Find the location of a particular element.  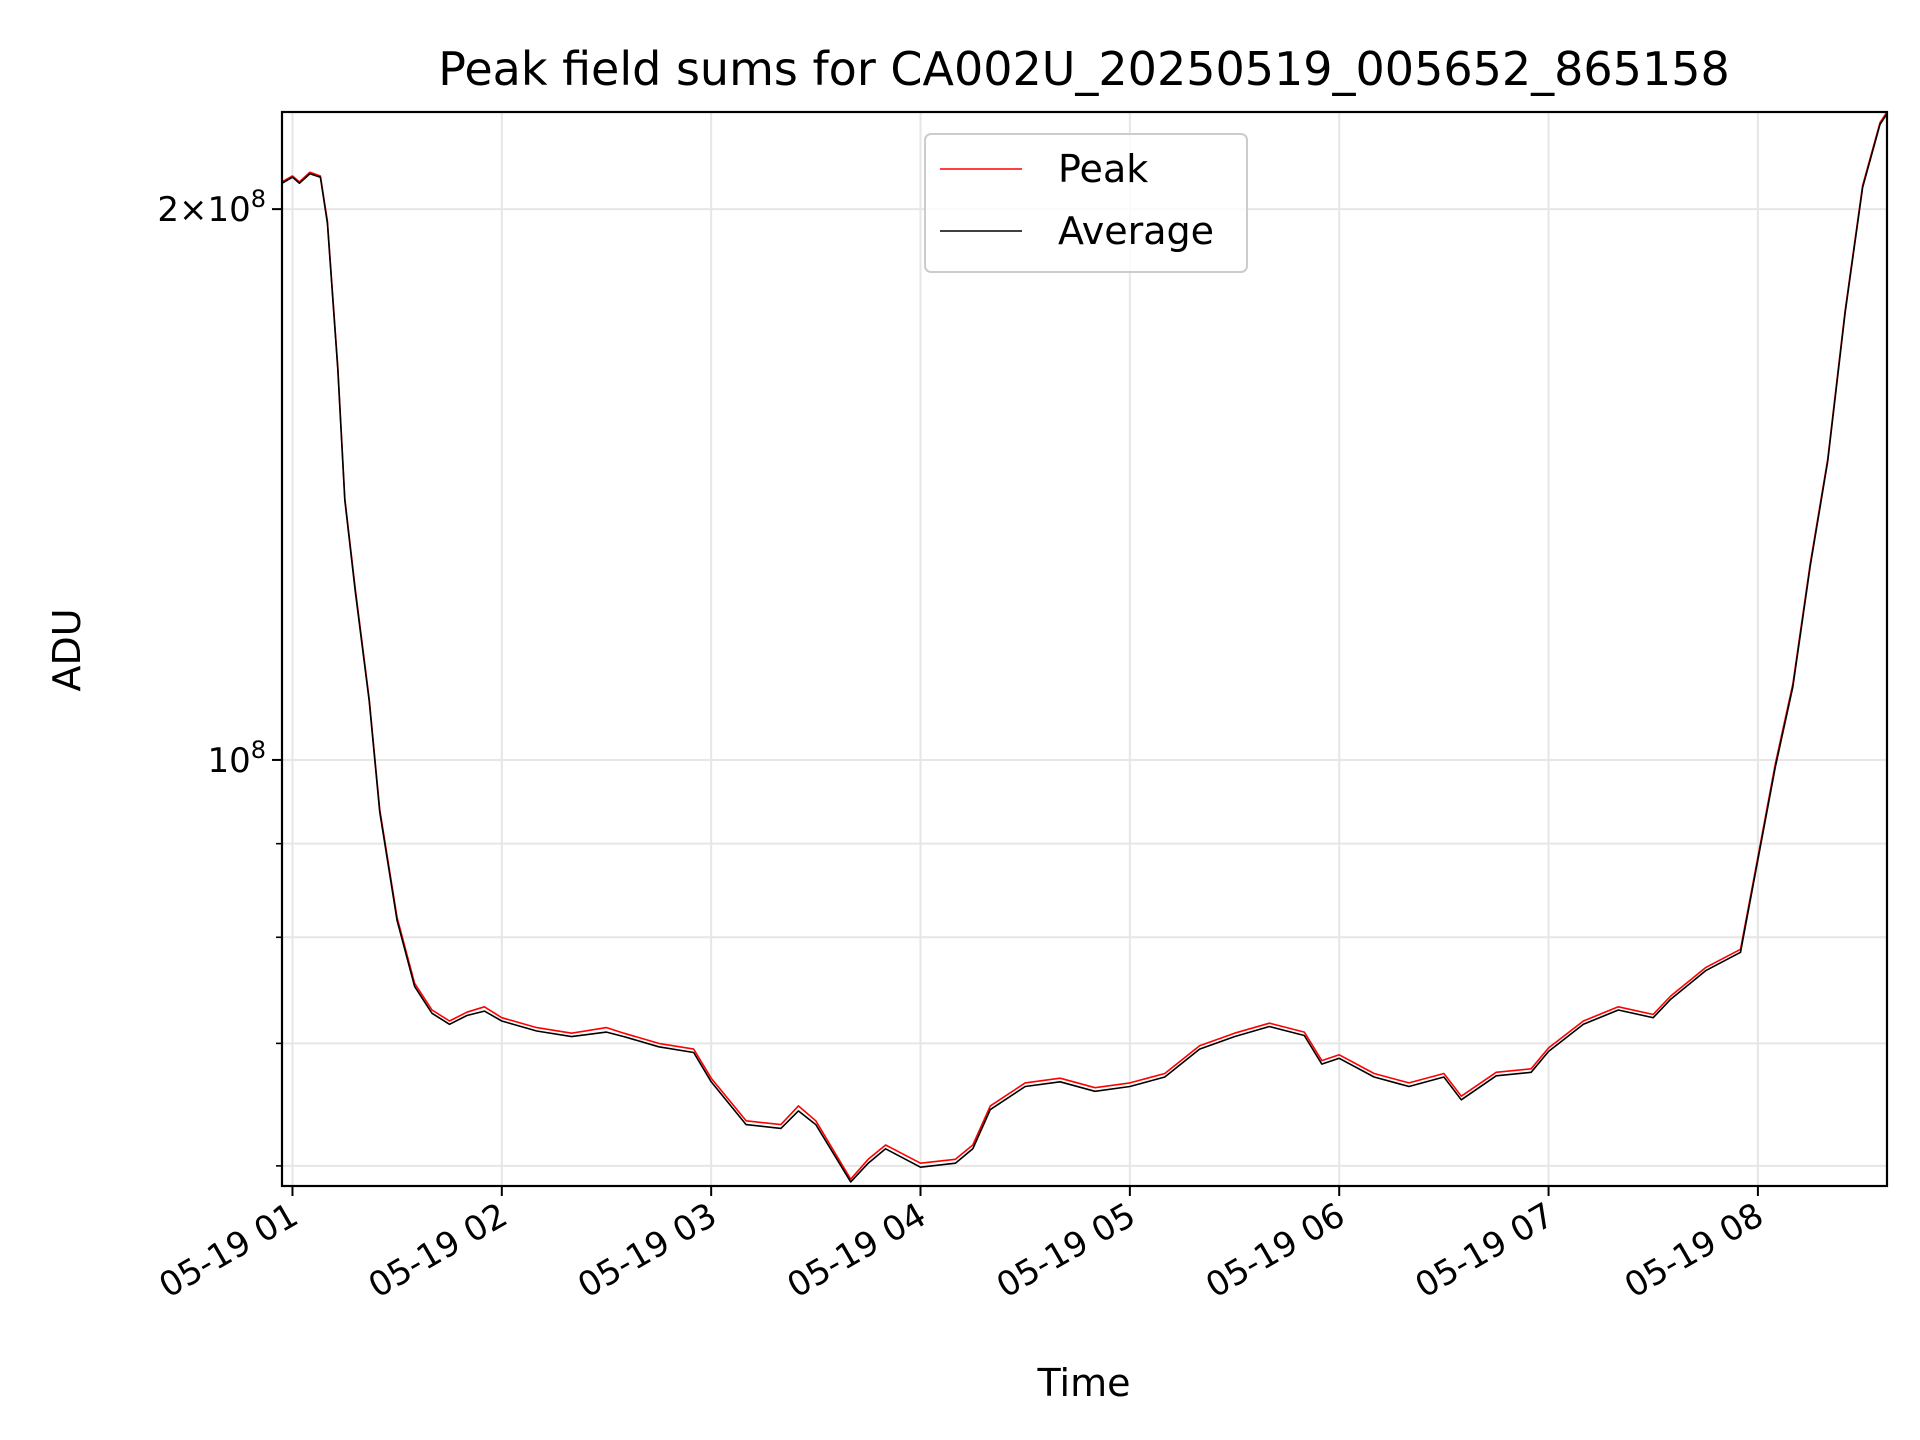

y-axis-ticks: 108 2×108 is located at coordinates (219, 676).